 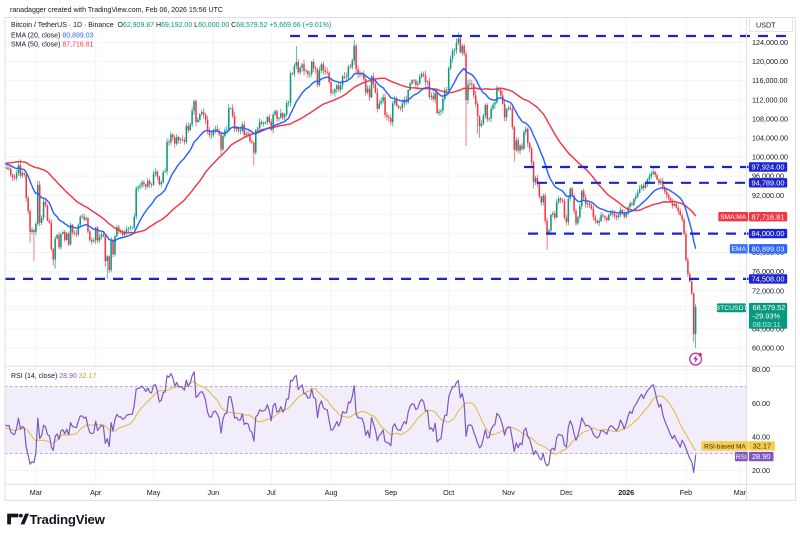 What do you see at coordinates (769, 80) in the screenshot?
I see `svg-text: 116,000.00` at bounding box center [769, 80].